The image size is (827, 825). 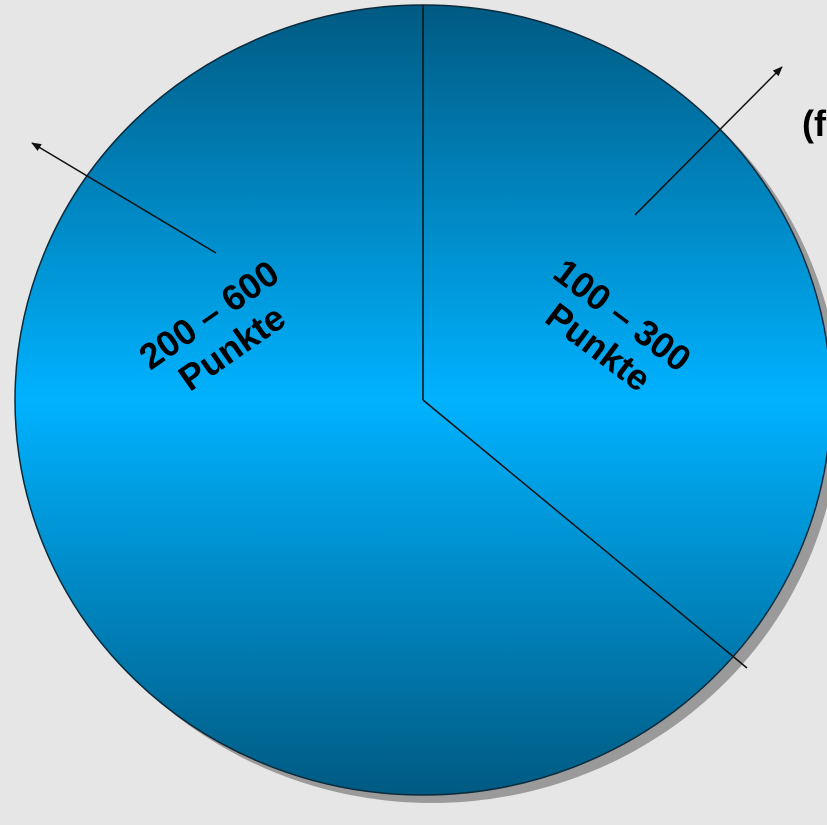 What do you see at coordinates (814, 123) in the screenshot?
I see `edge-text: (f` at bounding box center [814, 123].